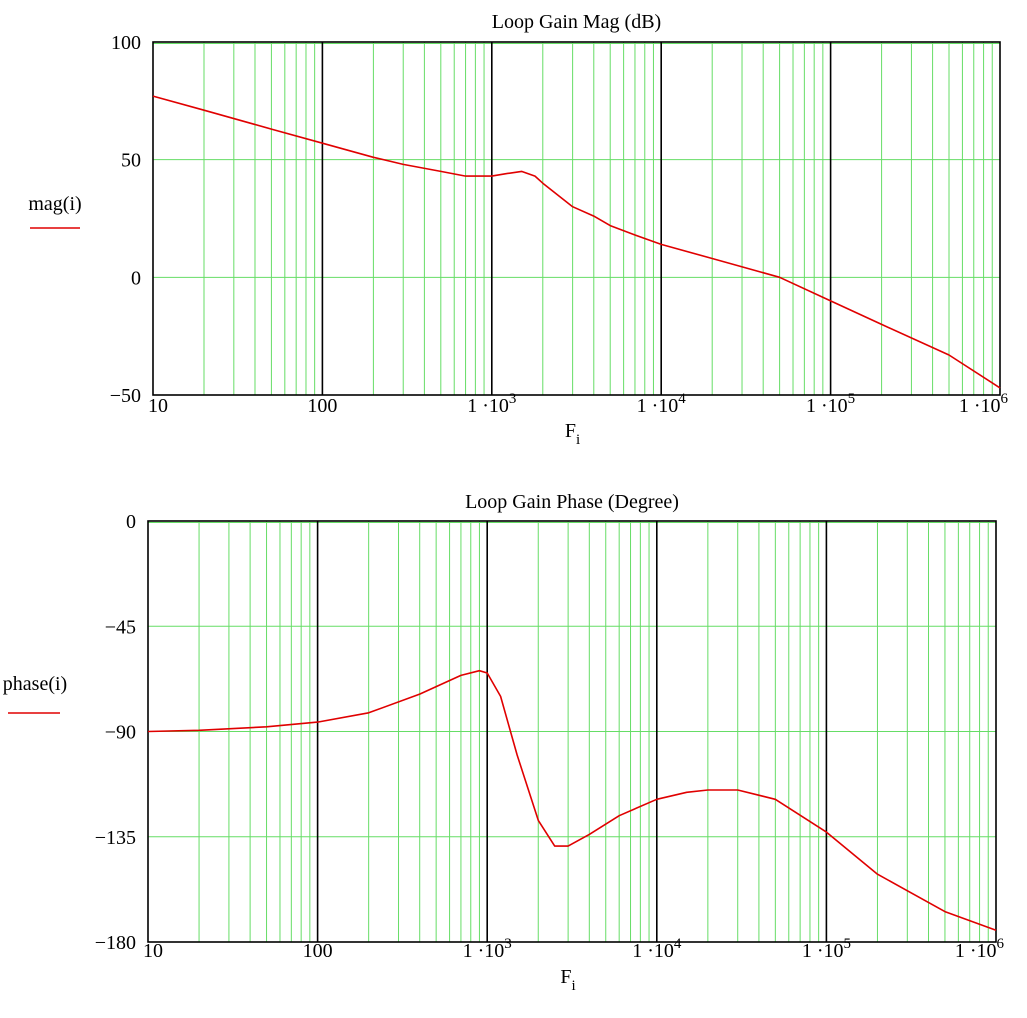 This screenshot has height=1018, width=1027. I want to click on y-tick-label: −135, so click(115, 838).